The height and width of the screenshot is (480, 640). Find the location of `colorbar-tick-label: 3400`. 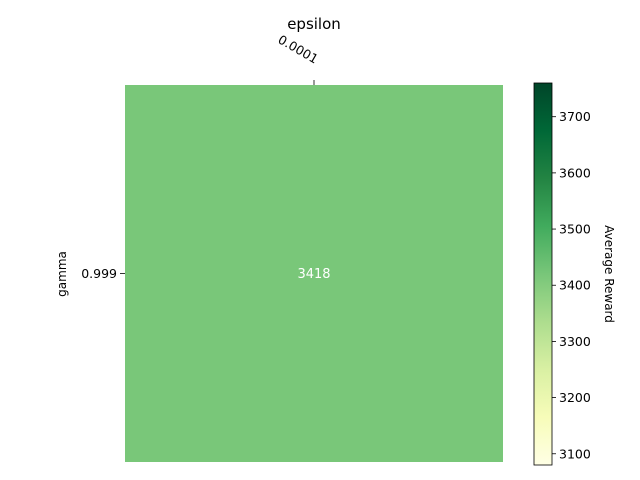

colorbar-tick-label: 3400 is located at coordinates (575, 285).